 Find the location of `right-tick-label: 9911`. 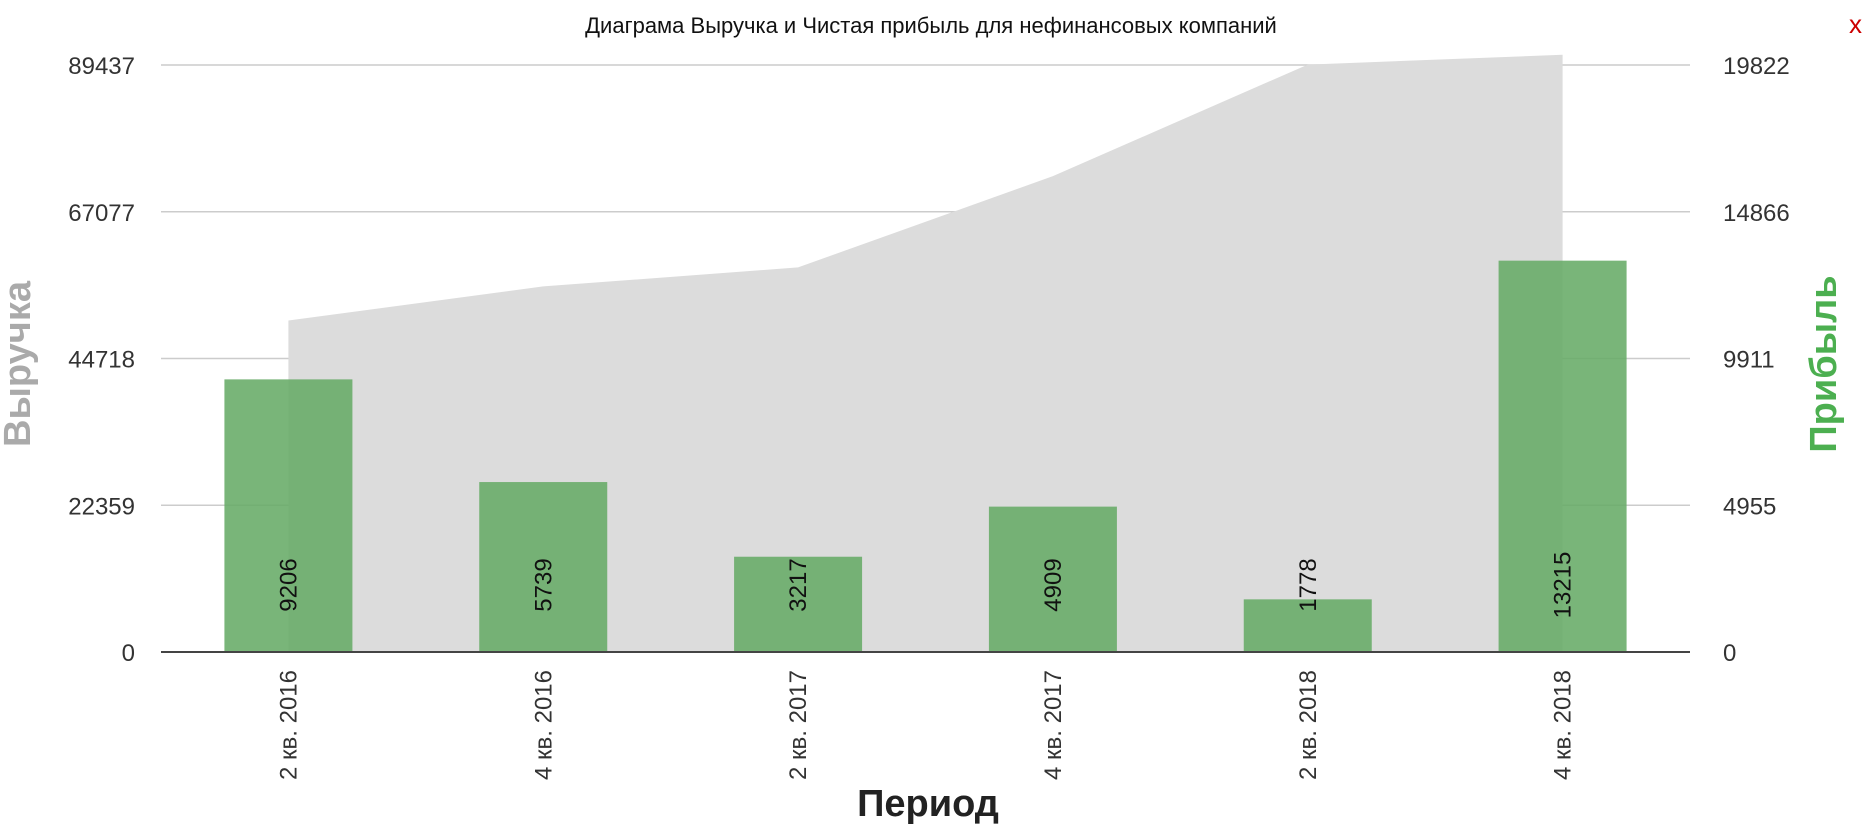

right-tick-label: 9911 is located at coordinates (1749, 360).